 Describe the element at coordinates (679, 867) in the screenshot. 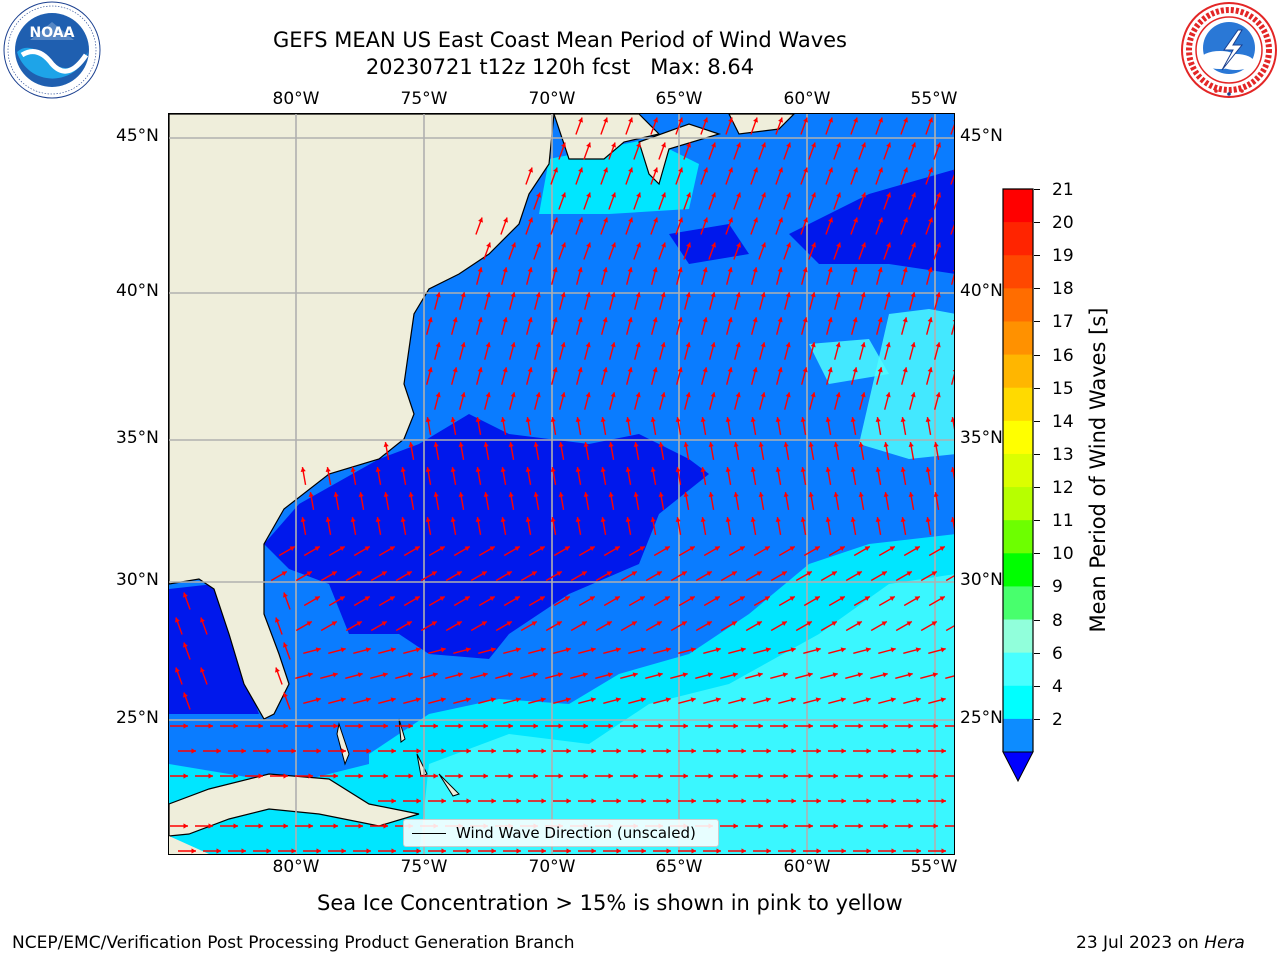

I see `lon-label-bottom-65w: 65°W` at that location.